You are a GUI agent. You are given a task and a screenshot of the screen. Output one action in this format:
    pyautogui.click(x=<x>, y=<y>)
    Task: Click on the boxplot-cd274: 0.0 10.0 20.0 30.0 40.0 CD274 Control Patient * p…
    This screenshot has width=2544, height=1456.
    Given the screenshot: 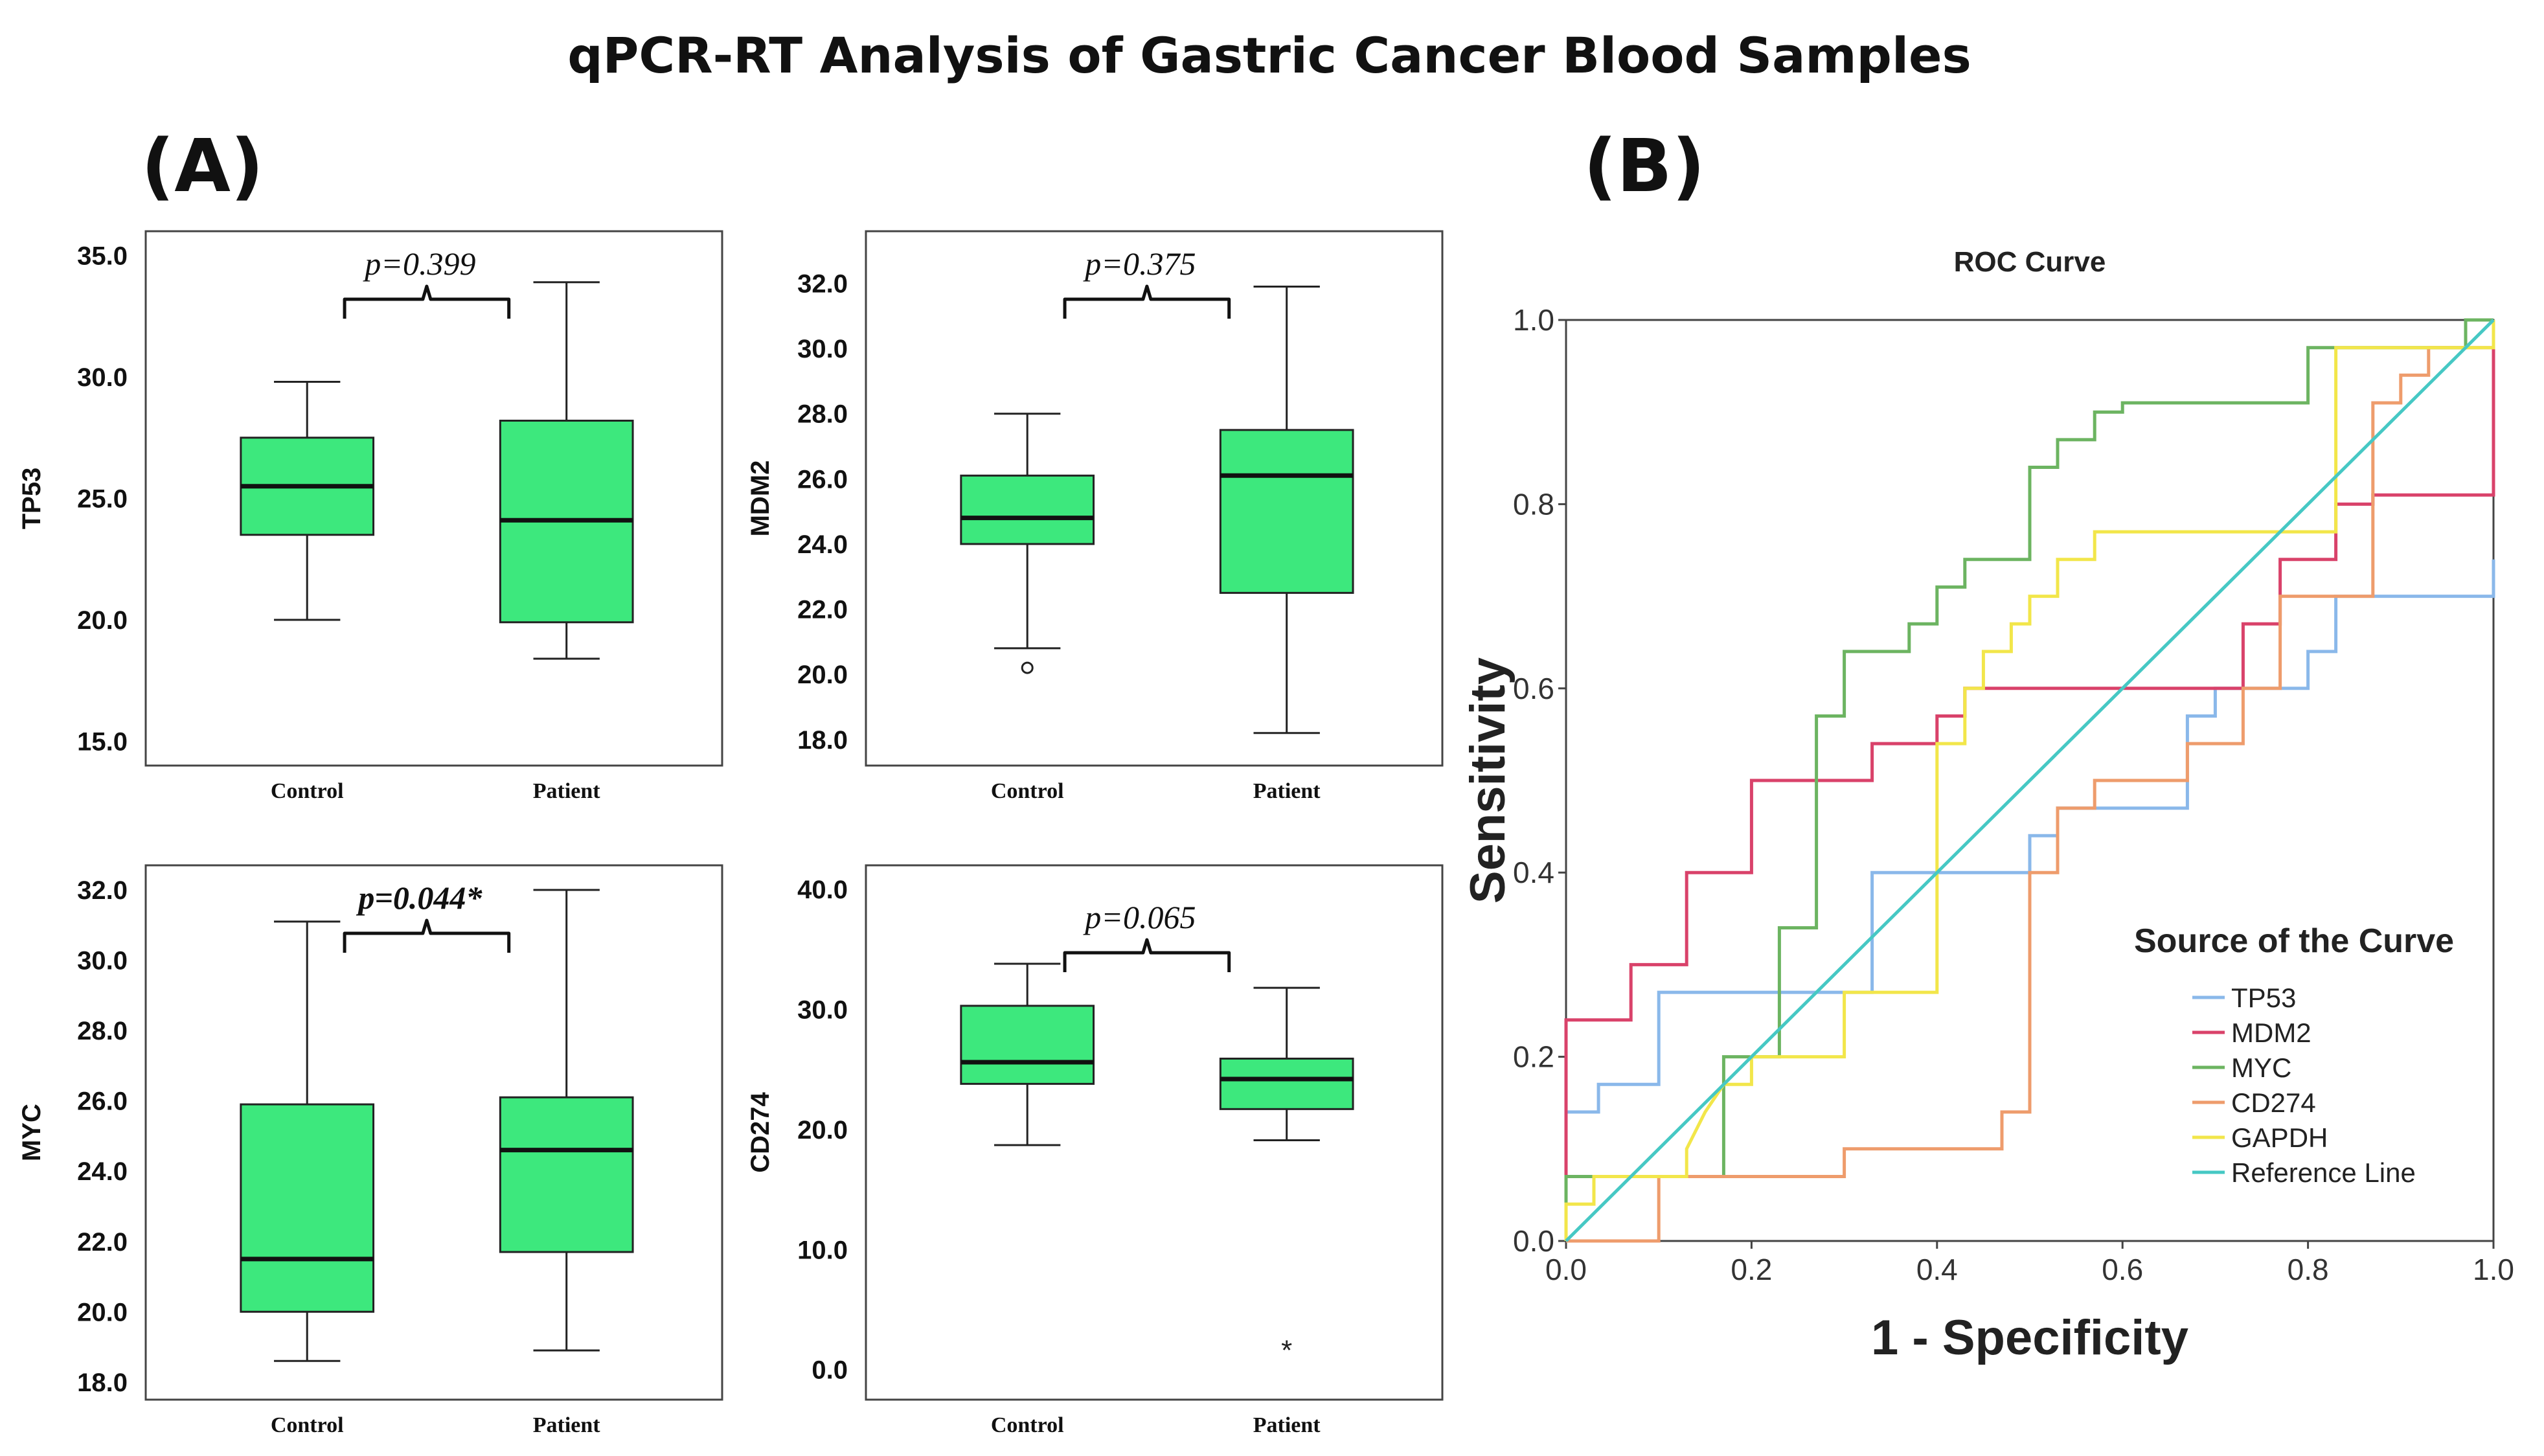 What is the action you would take?
    pyautogui.click(x=1095, y=1150)
    